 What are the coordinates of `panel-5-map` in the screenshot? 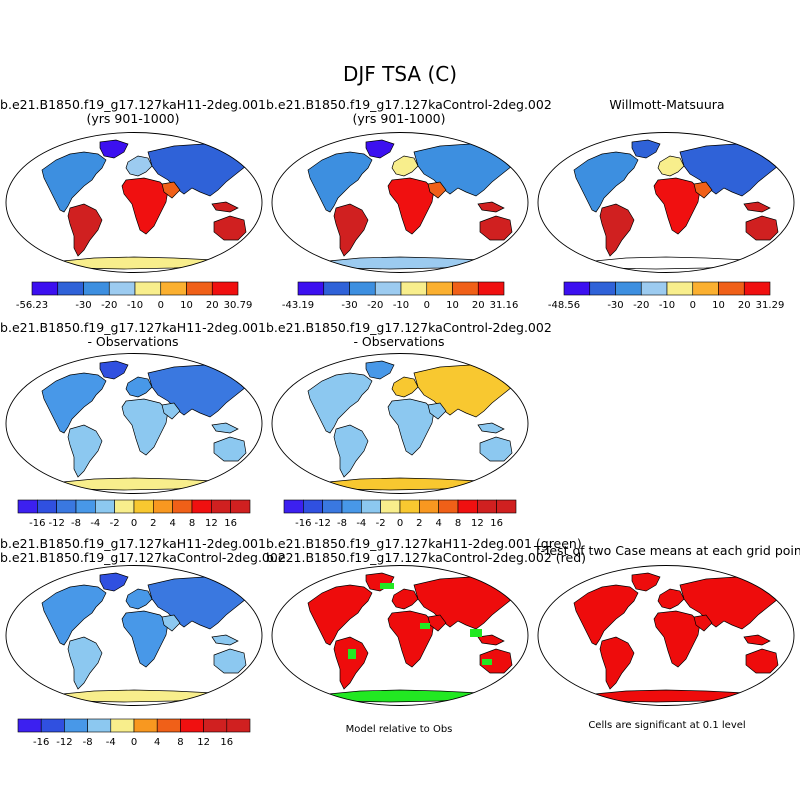 It's located at (400, 423).